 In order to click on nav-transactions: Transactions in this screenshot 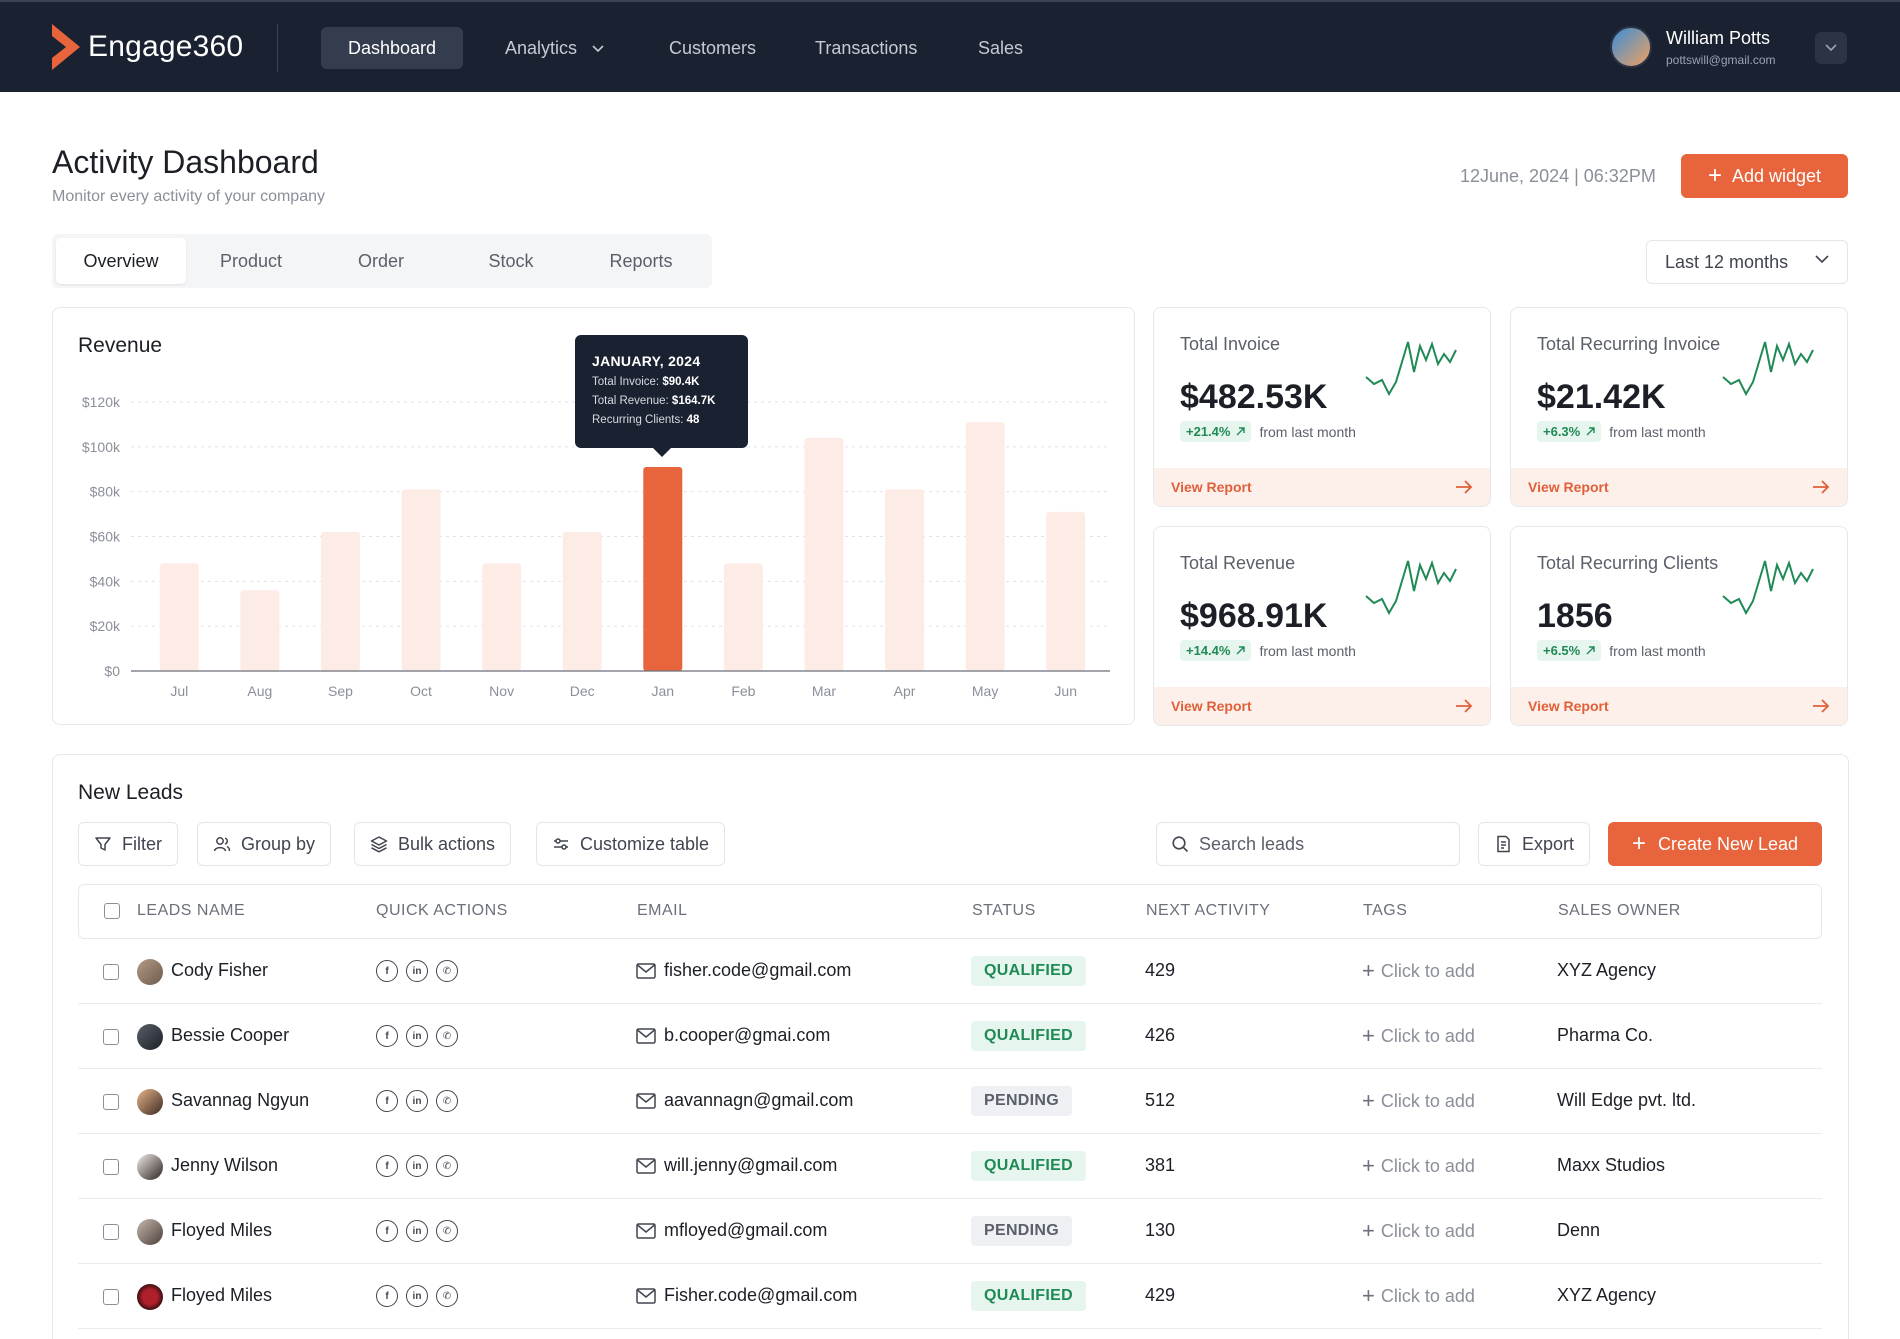, I will do `click(866, 48)`.